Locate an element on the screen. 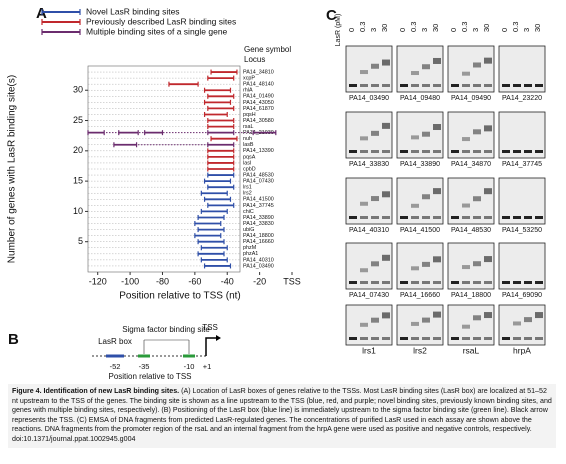 The height and width of the screenshot is (464, 566). gene-label: PA14_07430 is located at coordinates (258, 182).